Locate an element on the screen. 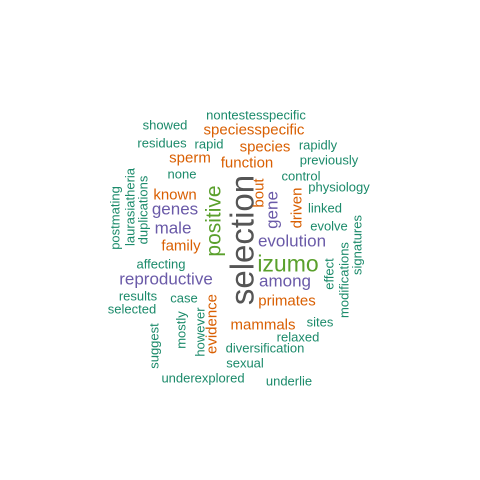  word-family: family is located at coordinates (181, 246).